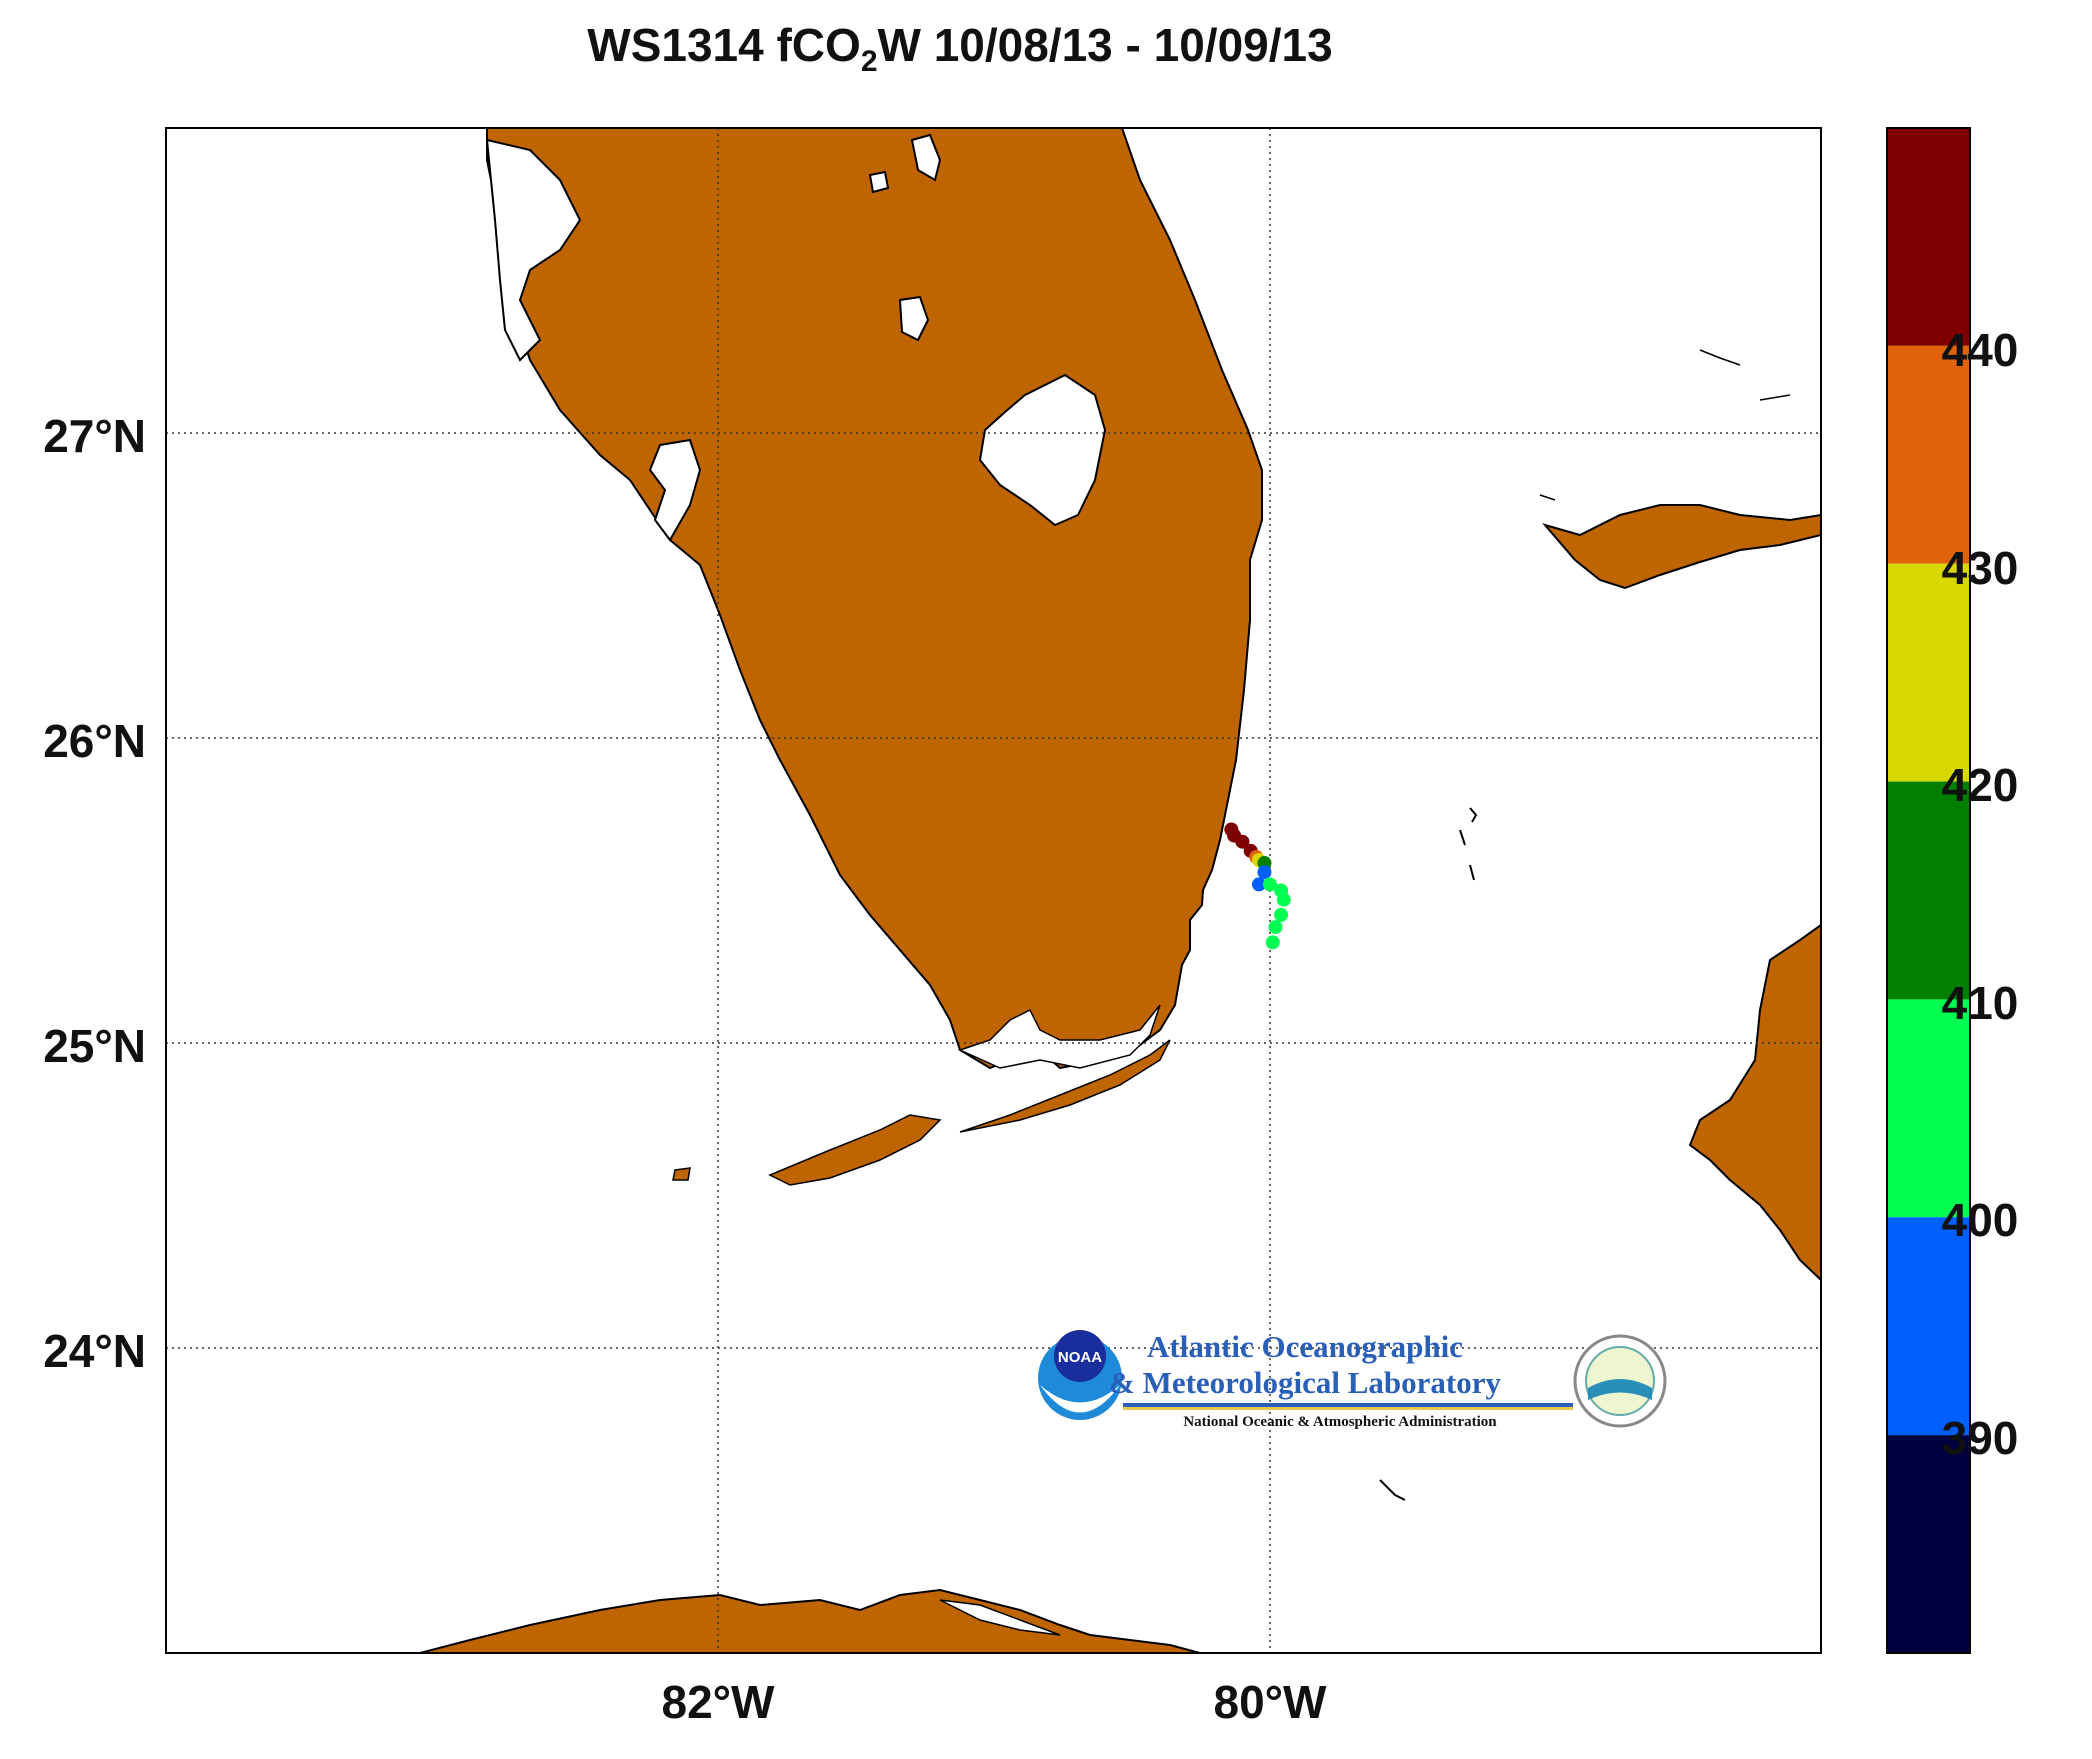 The height and width of the screenshot is (1759, 2092). What do you see at coordinates (1980, 568) in the screenshot?
I see `colorbar-label-430: 430` at bounding box center [1980, 568].